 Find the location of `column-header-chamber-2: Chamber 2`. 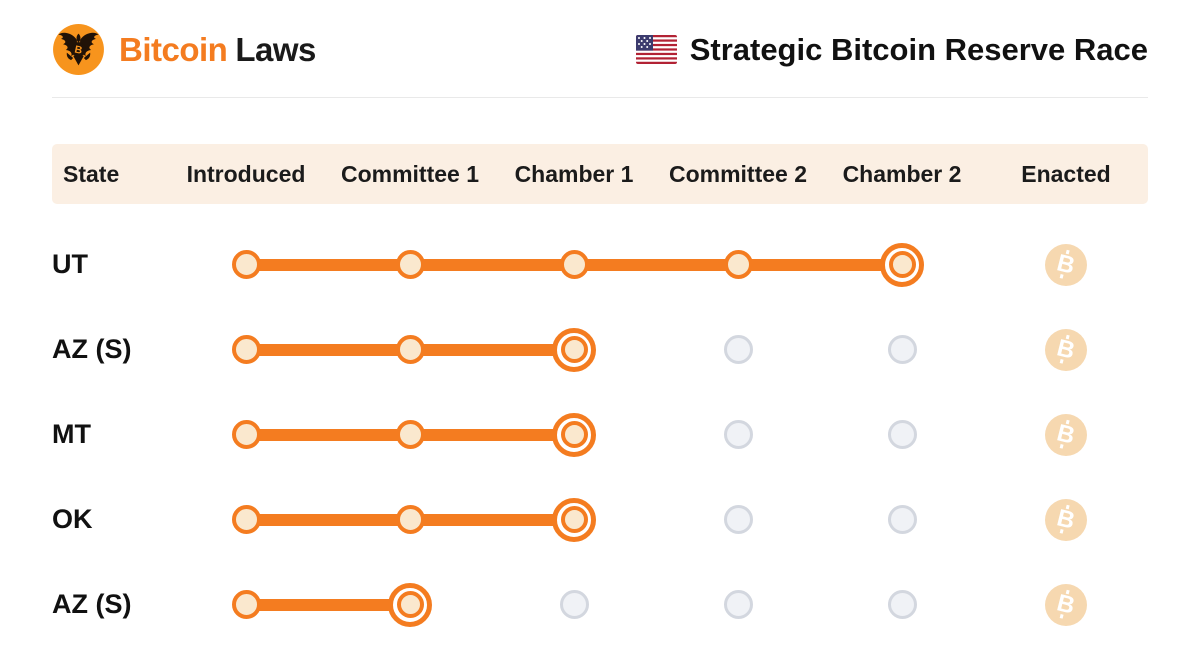

column-header-chamber-2: Chamber 2 is located at coordinates (902, 173).